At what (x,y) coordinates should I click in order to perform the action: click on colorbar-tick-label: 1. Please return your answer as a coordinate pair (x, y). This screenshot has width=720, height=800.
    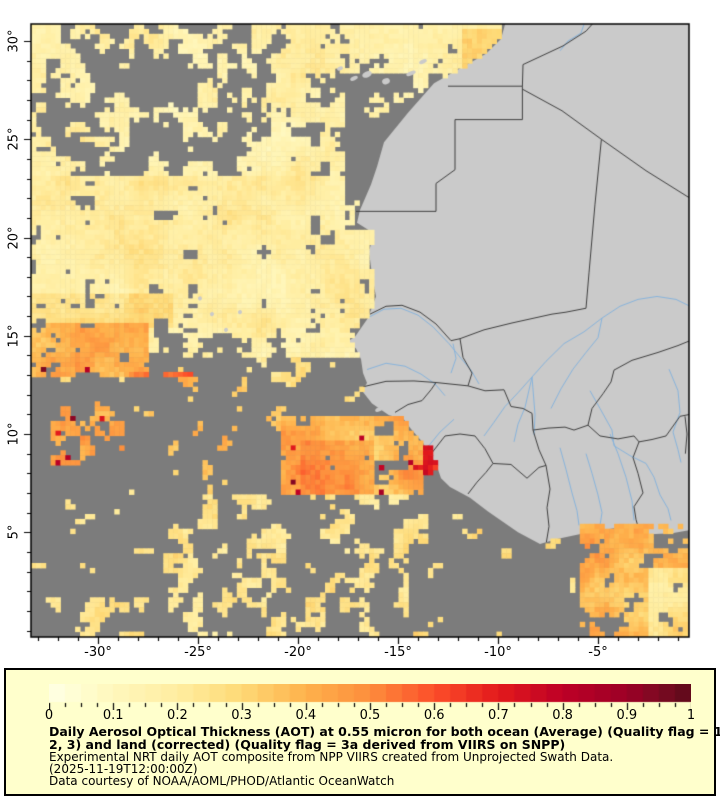
    Looking at the image, I should click on (691, 715).